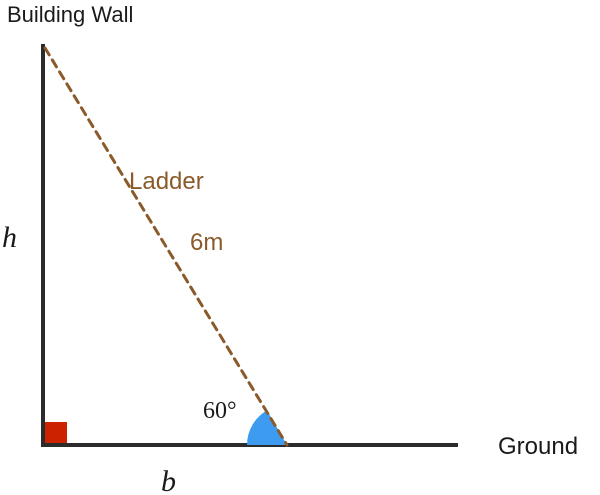 The height and width of the screenshot is (495, 600). Describe the element at coordinates (538, 446) in the screenshot. I see `ground-label: Ground` at that location.